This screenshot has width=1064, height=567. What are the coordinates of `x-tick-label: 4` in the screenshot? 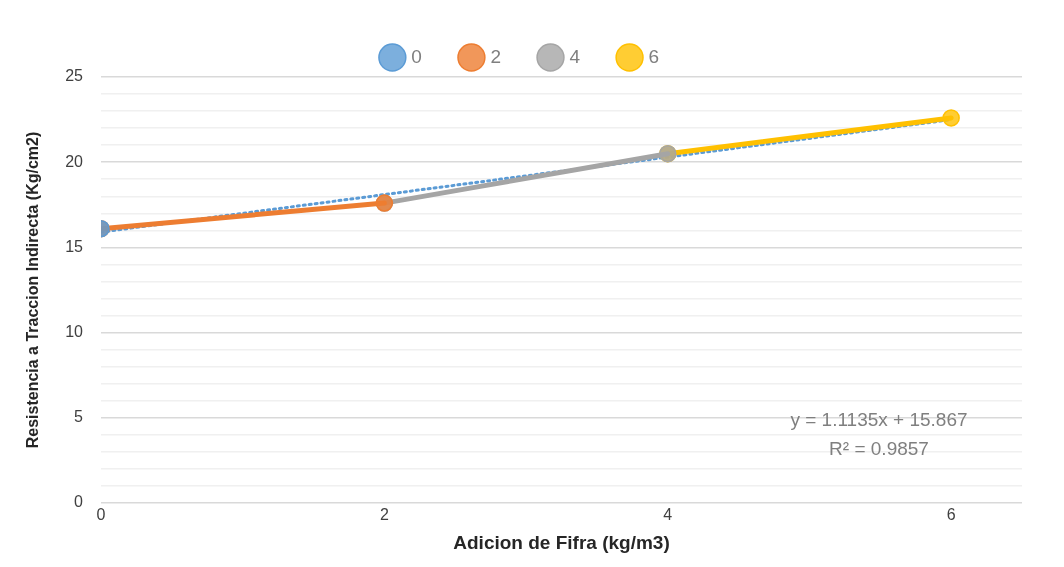 It's located at (668, 515).